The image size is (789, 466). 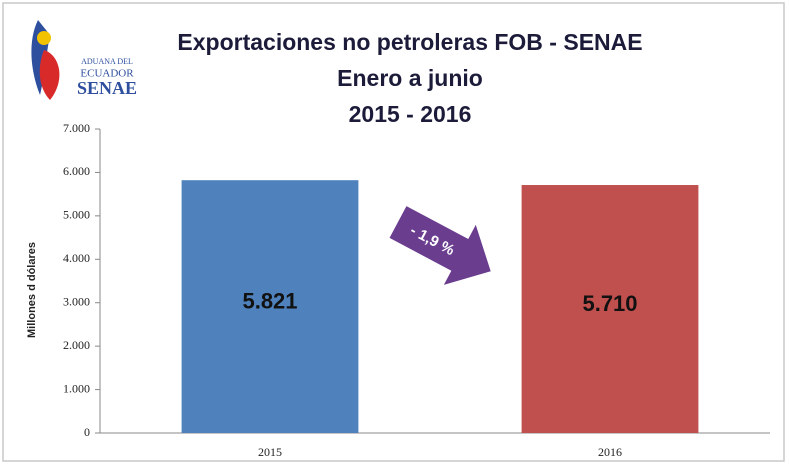 I want to click on y-tick-label: 7.000, so click(x=76, y=128).